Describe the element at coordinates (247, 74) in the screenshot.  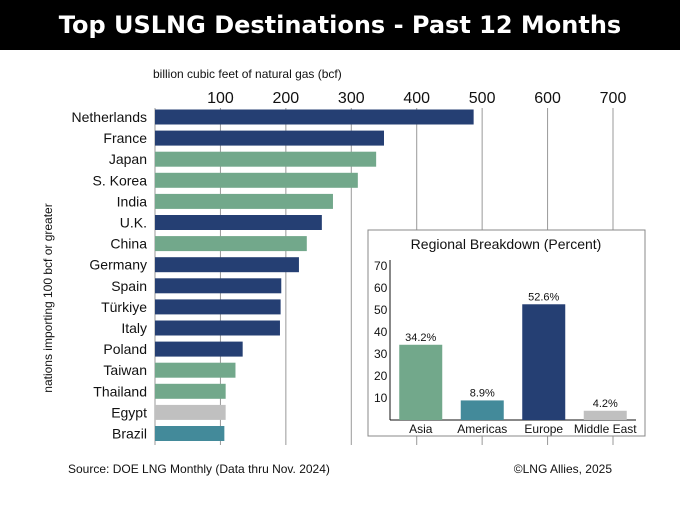
I see `main-x-axis-label: billion cubic feet of natural gas (bcf)` at that location.